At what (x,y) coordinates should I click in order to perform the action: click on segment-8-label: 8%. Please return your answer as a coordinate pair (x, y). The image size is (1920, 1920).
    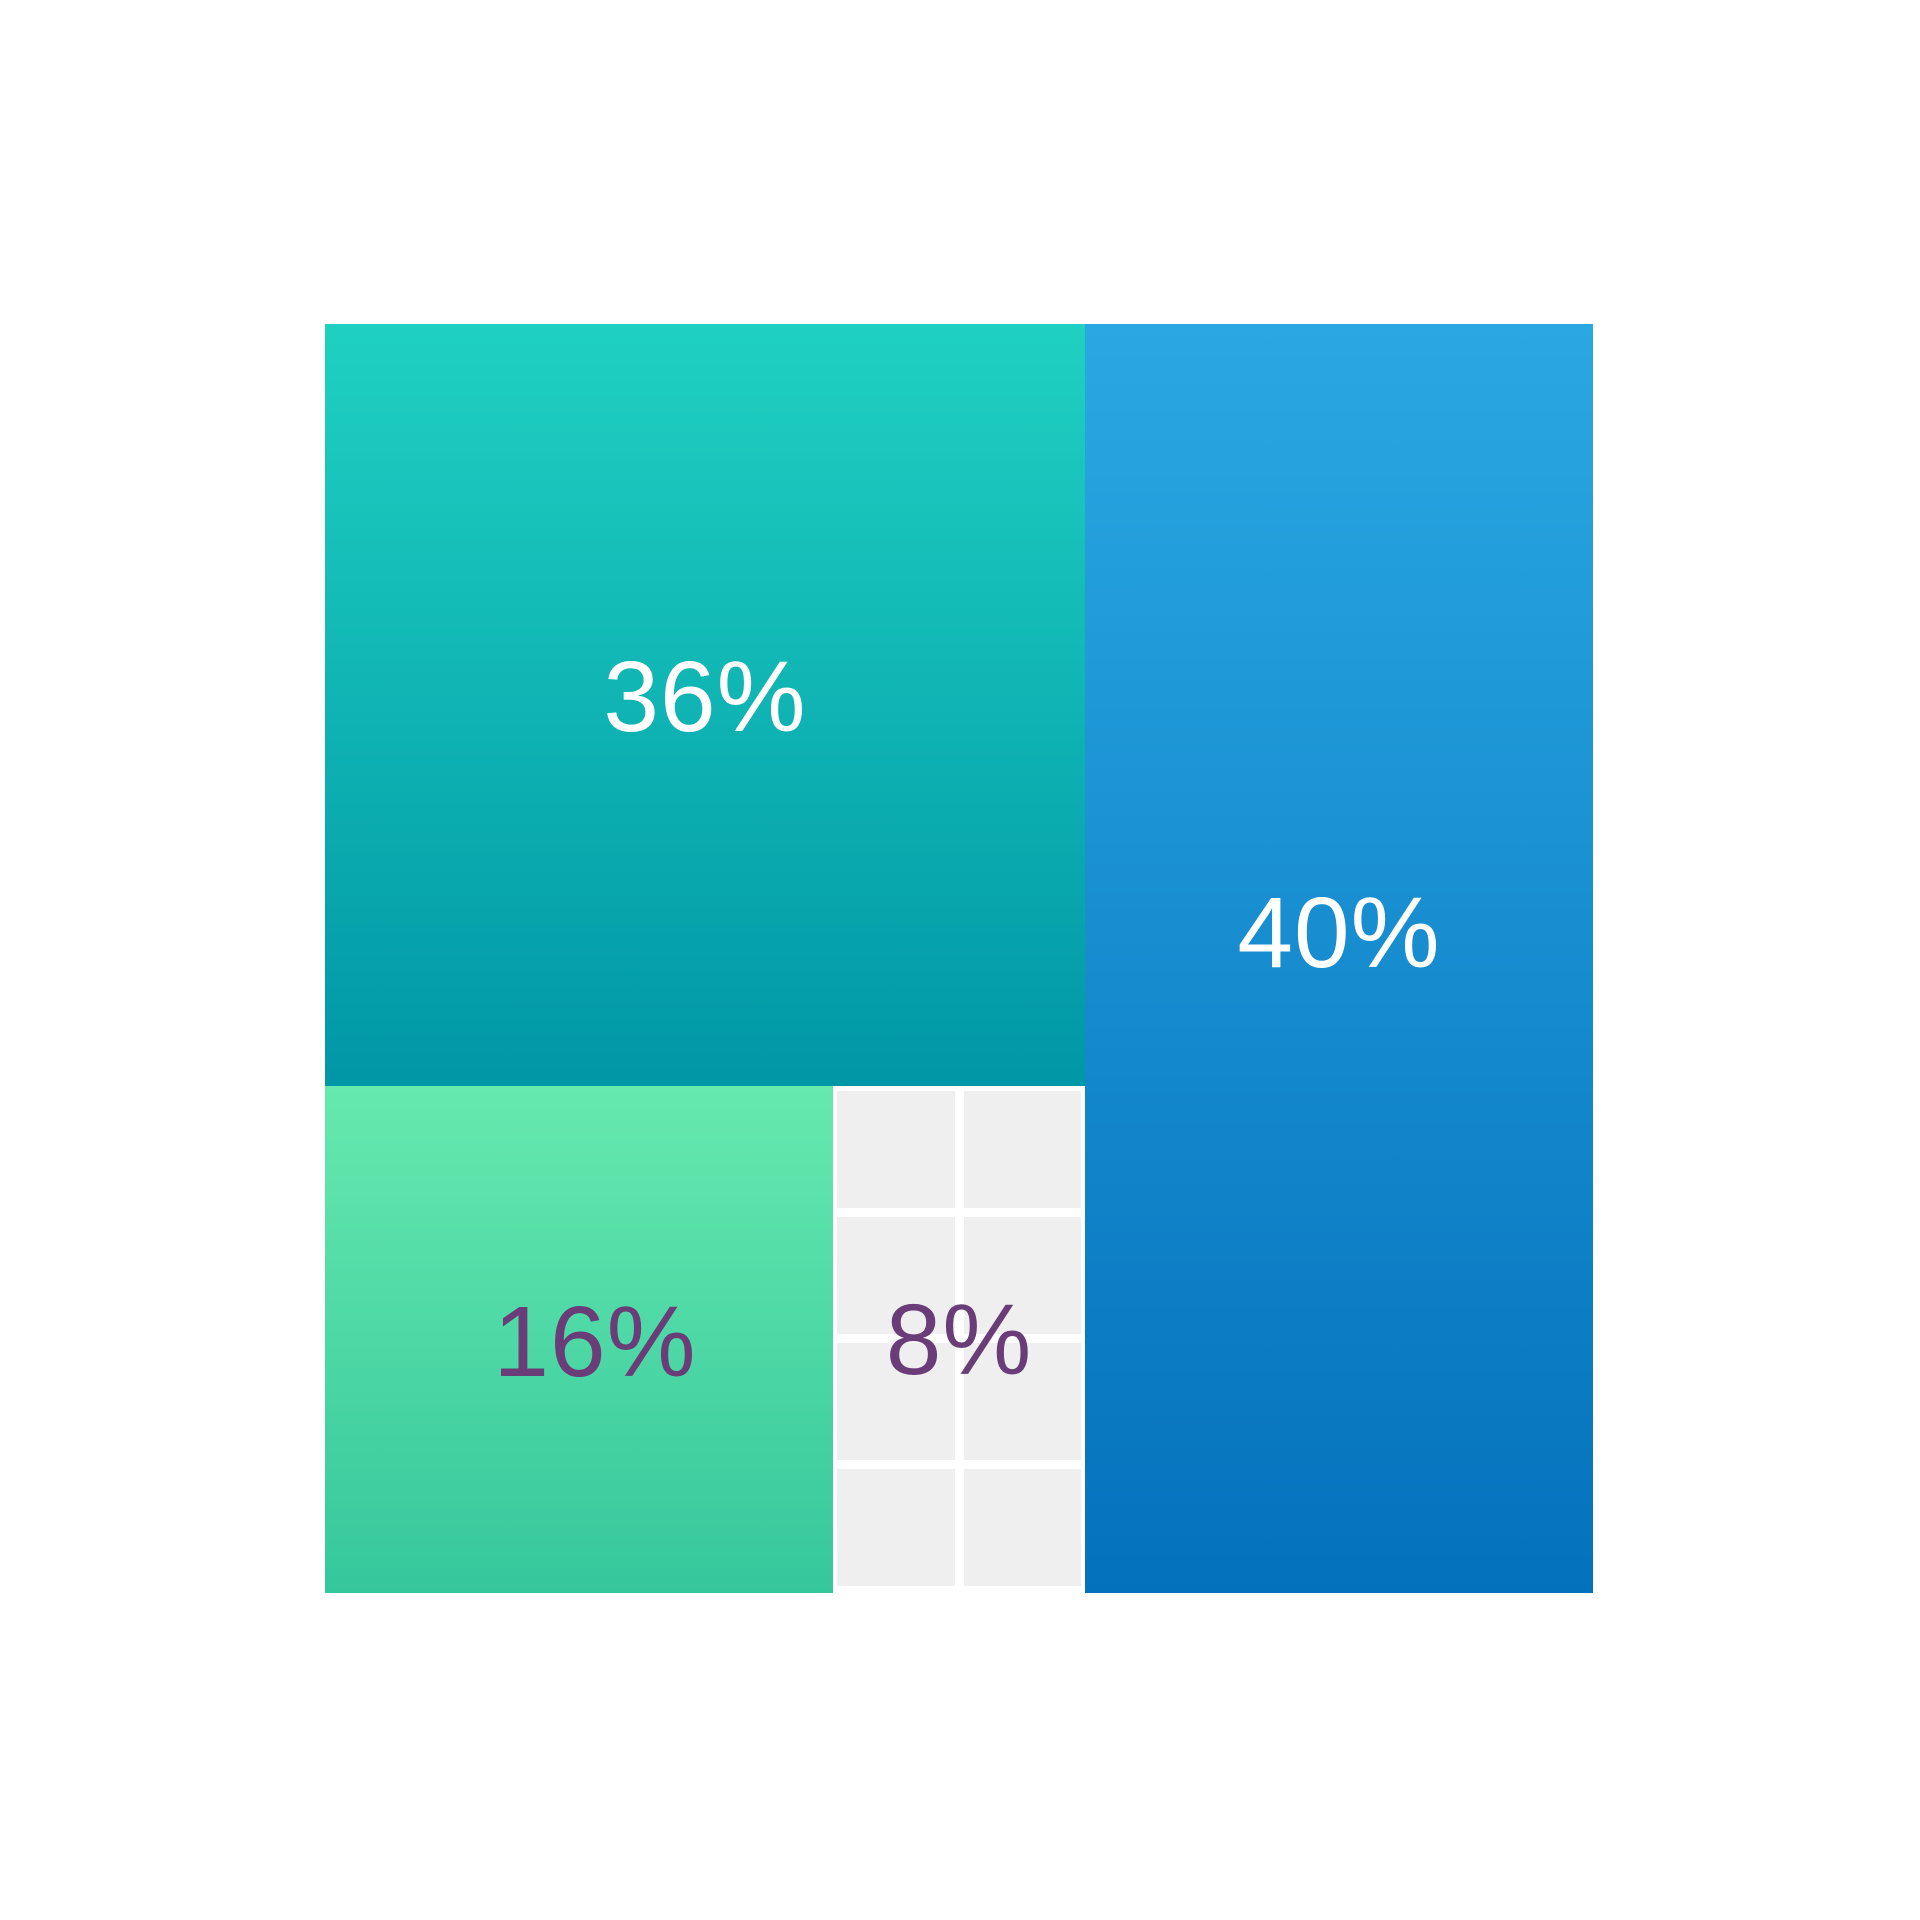
    Looking at the image, I should click on (959, 1339).